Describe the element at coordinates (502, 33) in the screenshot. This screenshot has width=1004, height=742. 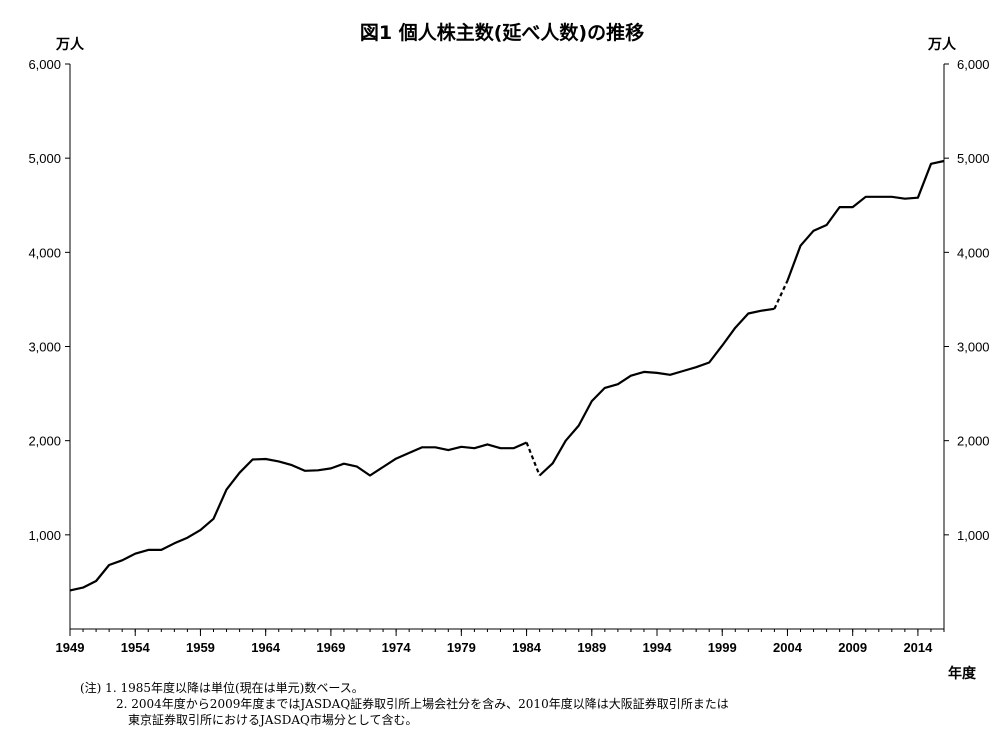
I see `chart-title: 図1 個人株主数(延べ人数)の推移` at that location.